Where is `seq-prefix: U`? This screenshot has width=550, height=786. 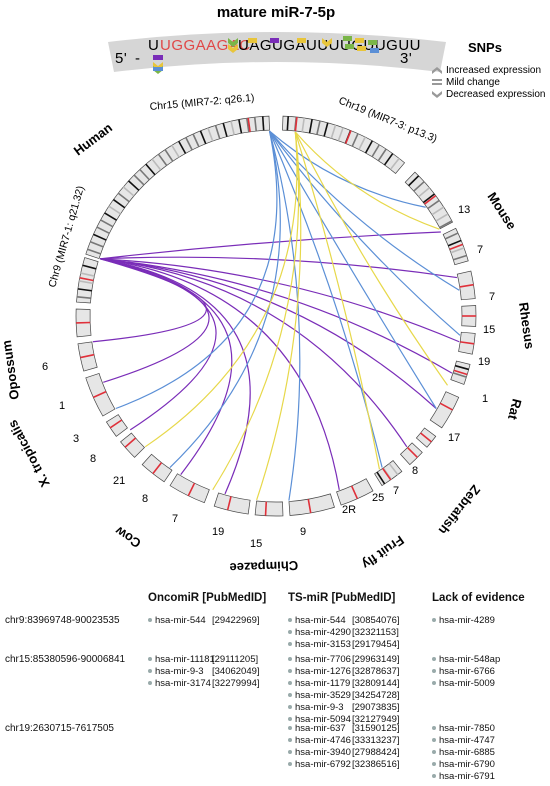
seq-prefix: U is located at coordinates (153, 45).